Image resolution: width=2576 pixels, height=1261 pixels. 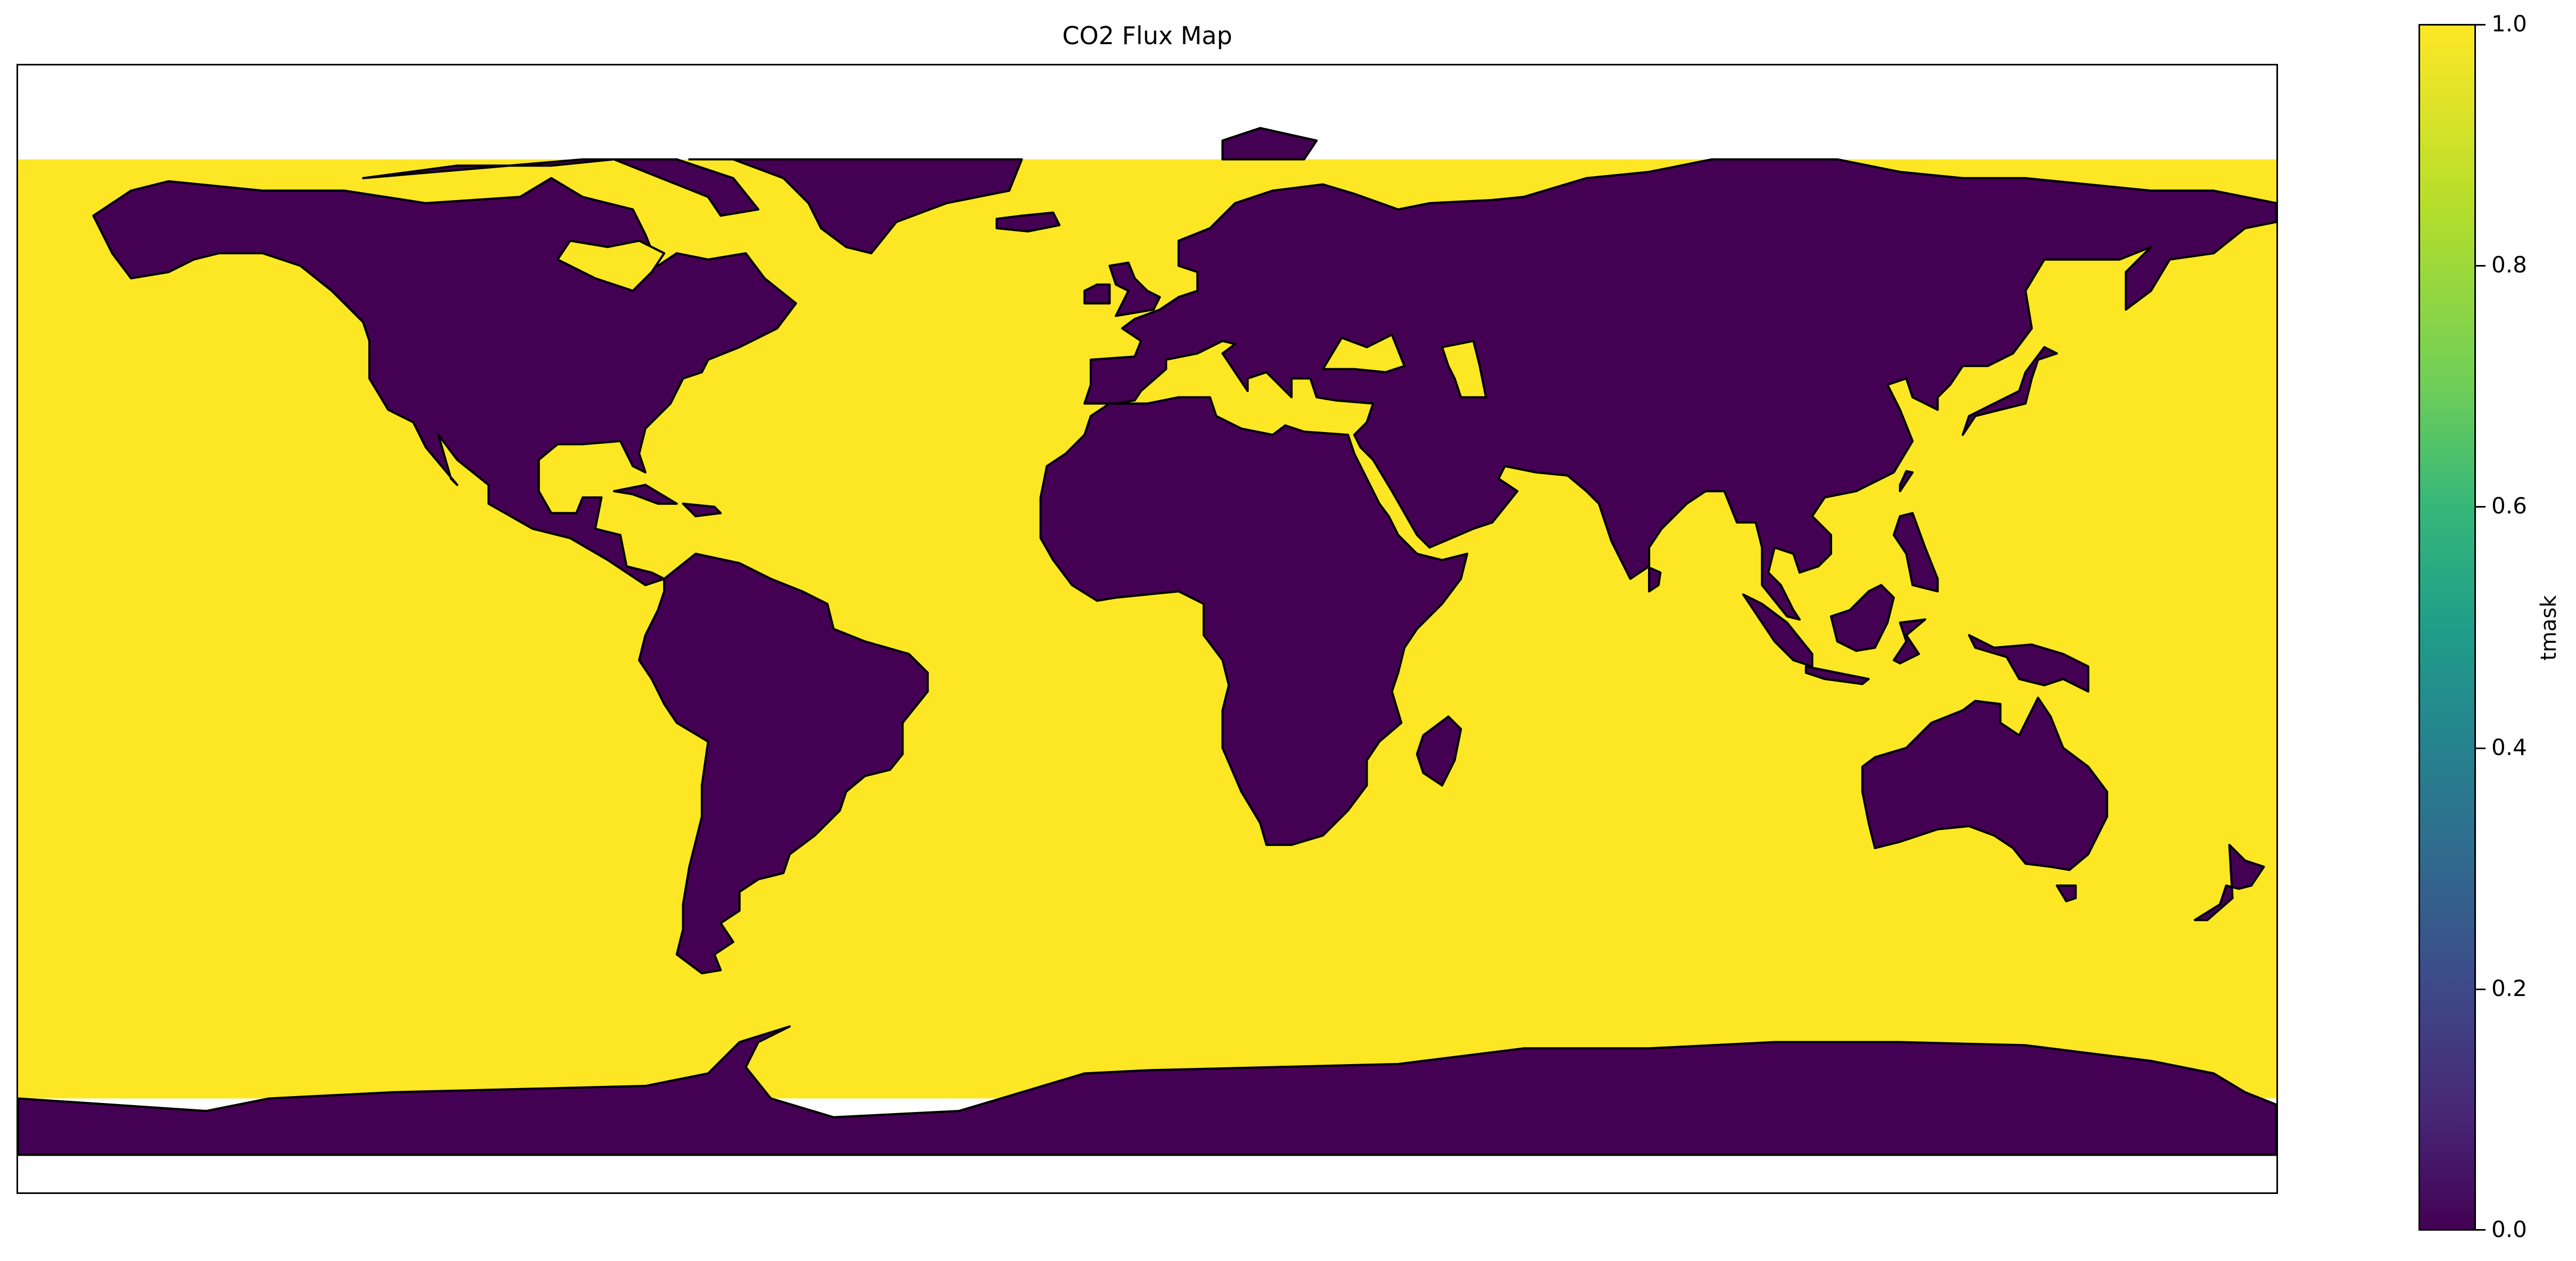 What do you see at coordinates (1438, 751) in the screenshot?
I see `madagascar` at bounding box center [1438, 751].